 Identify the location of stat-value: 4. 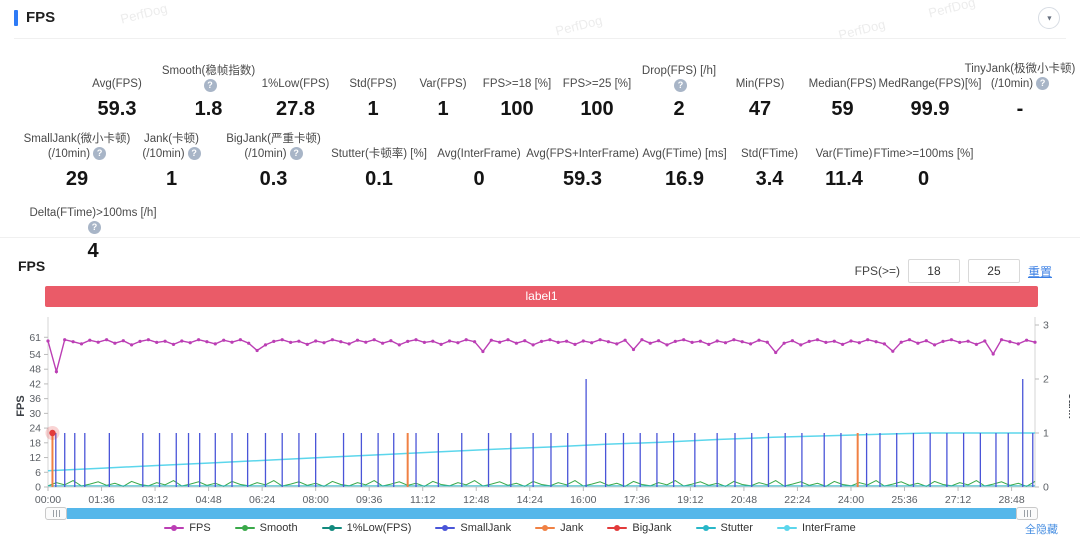
(93, 251).